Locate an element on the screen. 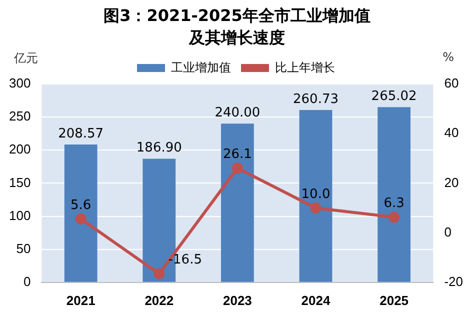  y-tick-label: 100 is located at coordinates (19, 215).